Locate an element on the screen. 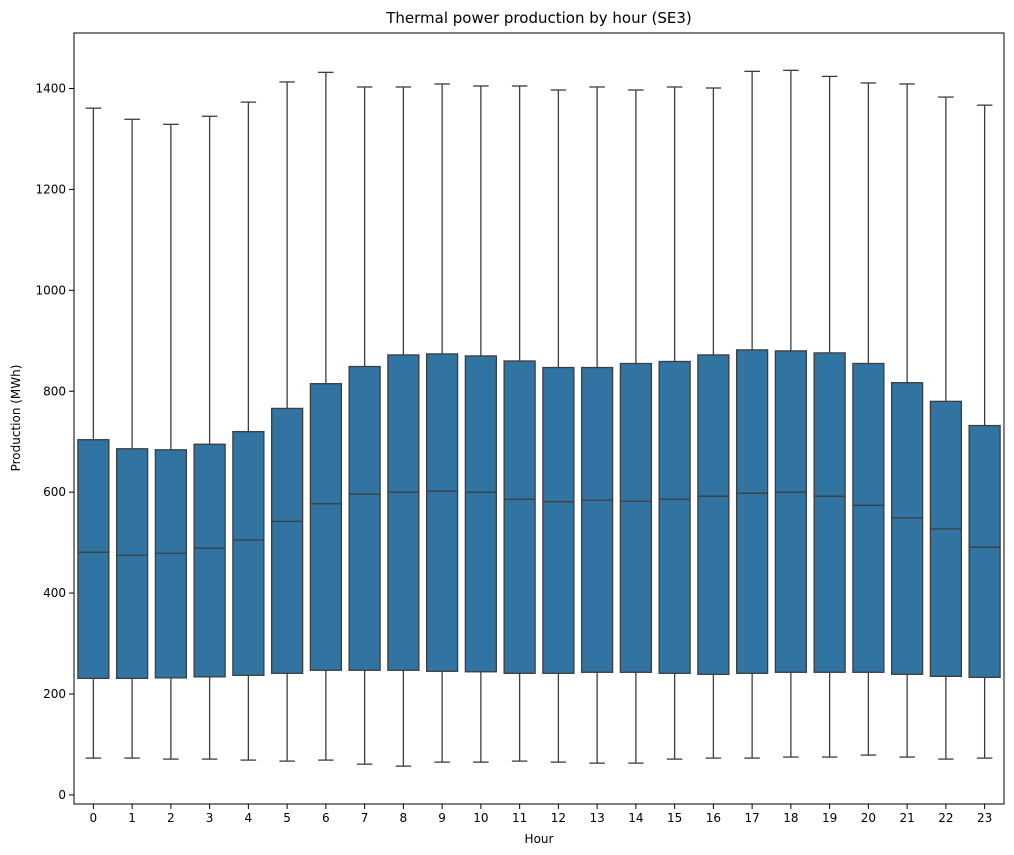  x-tick-label: 21 is located at coordinates (906, 818).